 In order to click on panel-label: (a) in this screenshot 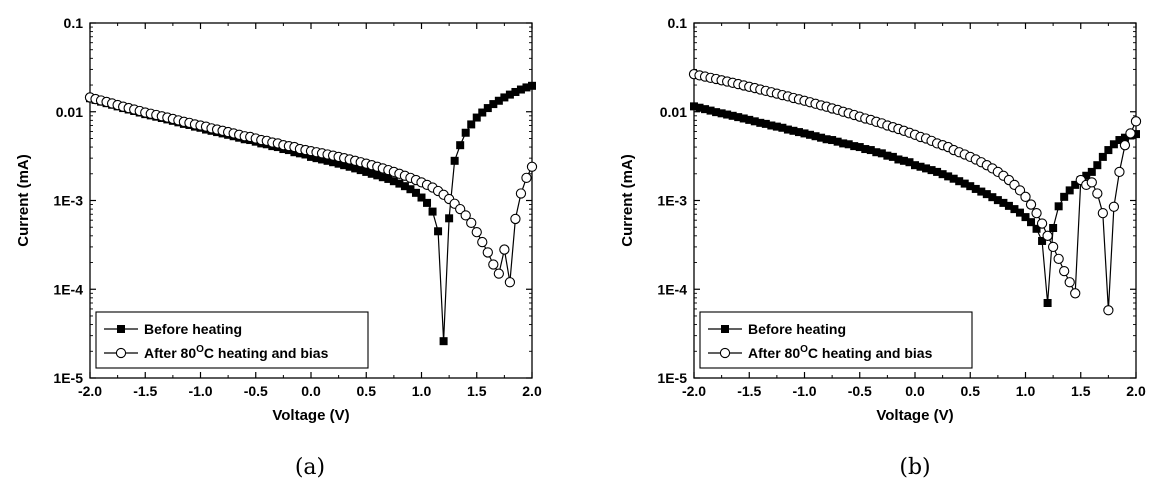, I will do `click(310, 467)`.